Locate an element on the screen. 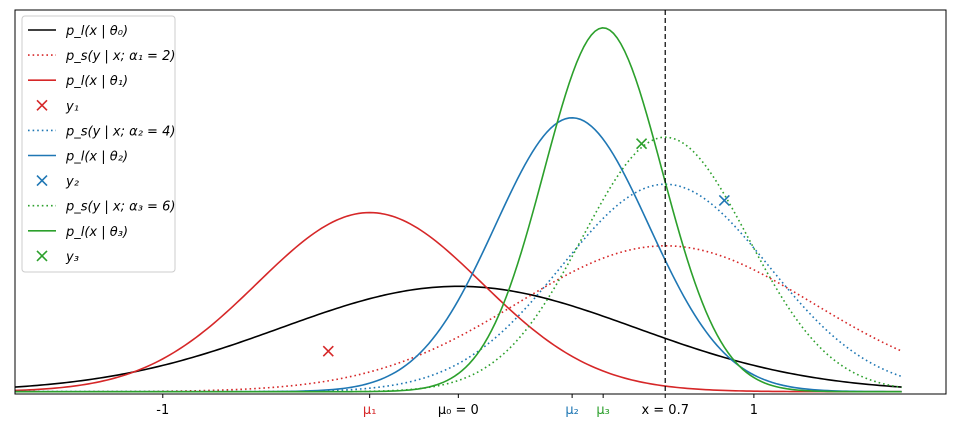 This screenshot has width=954, height=431. legend-entry: p_s(y | x; α₂ = 4) is located at coordinates (101, 131).